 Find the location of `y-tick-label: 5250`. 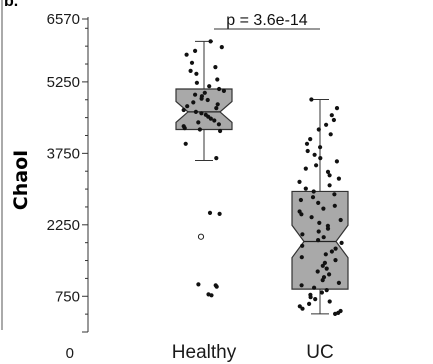

y-tick-label: 5250 is located at coordinates (63, 82).